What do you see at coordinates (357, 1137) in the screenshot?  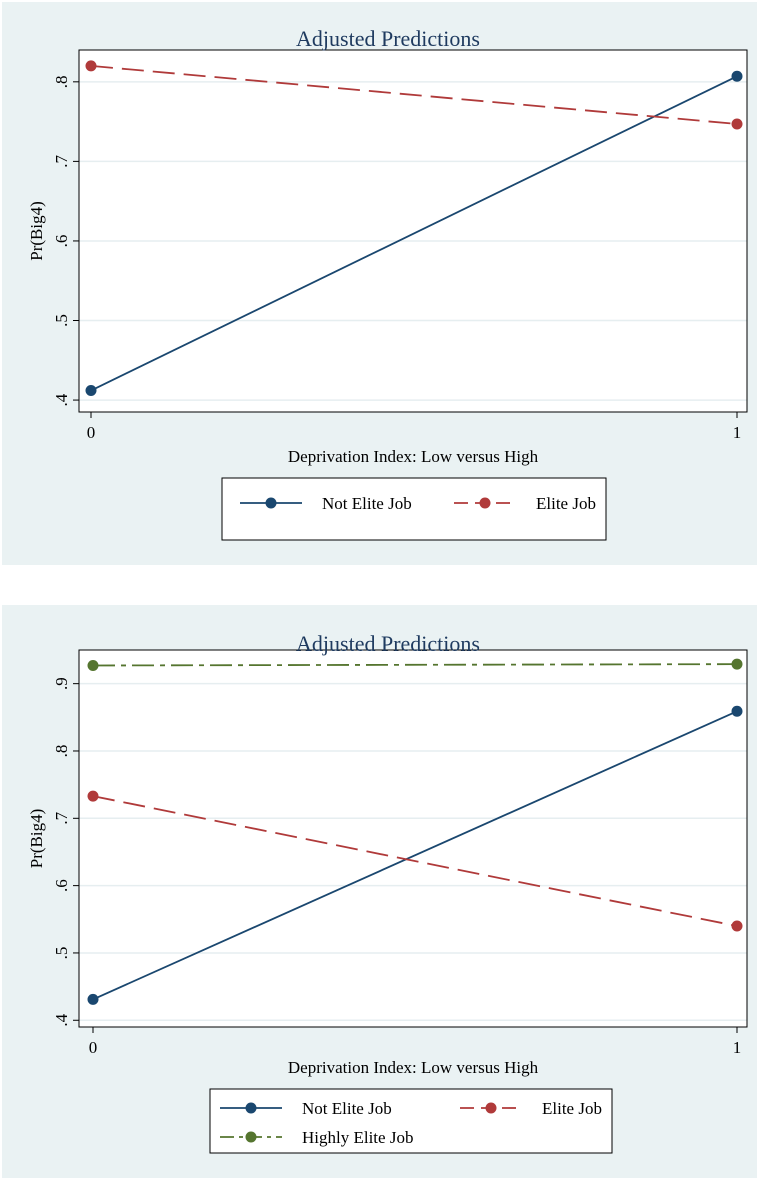 I see `legend-label: Highly Elite Job` at bounding box center [357, 1137].